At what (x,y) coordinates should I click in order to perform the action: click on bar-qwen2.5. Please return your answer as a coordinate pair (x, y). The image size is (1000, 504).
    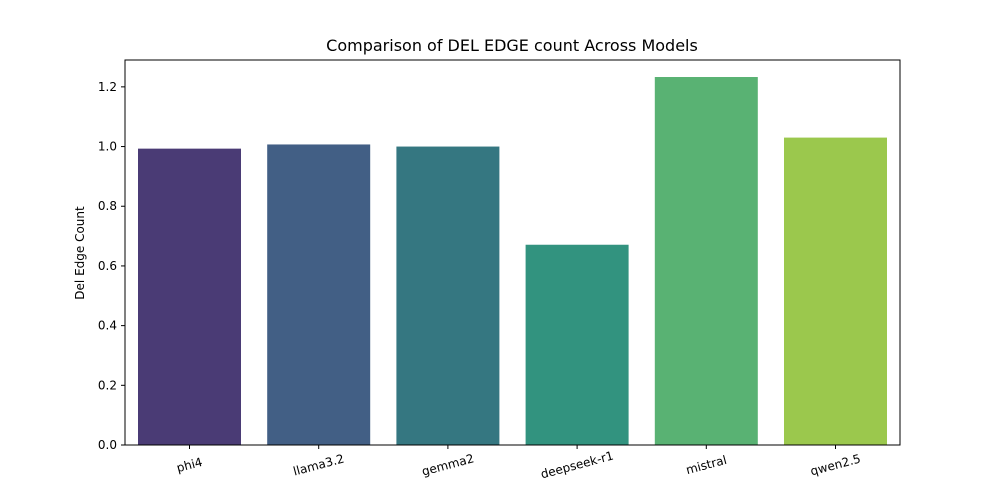
    Looking at the image, I should click on (835, 291).